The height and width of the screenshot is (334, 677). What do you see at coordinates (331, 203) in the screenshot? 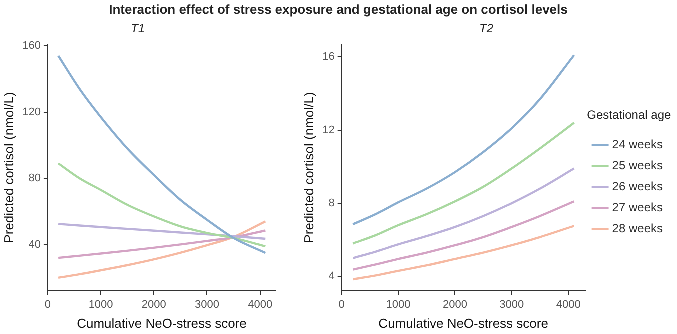
I see `y-tick-label: 8` at bounding box center [331, 203].